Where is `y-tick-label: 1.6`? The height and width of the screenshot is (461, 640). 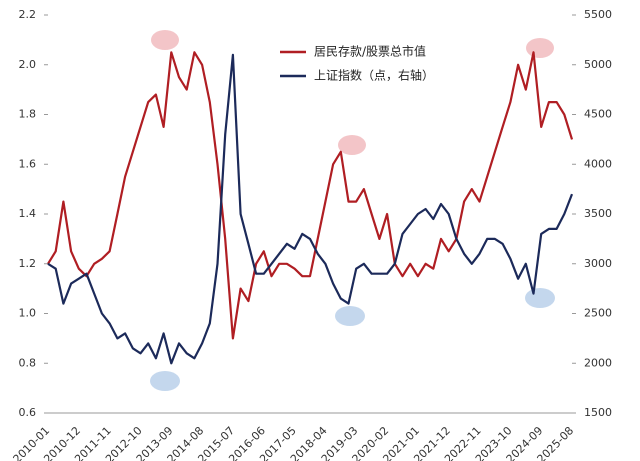
y-tick-label: 1.6 is located at coordinates (28, 163).